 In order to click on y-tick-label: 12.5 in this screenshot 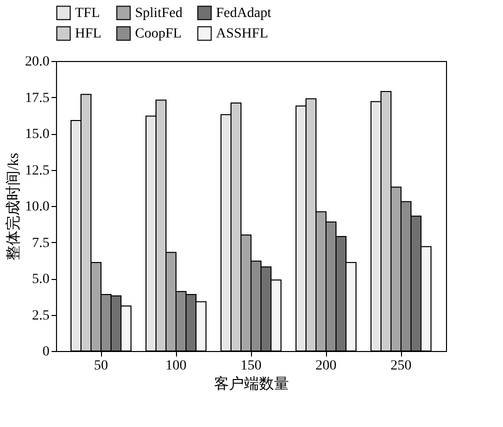, I will do `click(37, 170)`.